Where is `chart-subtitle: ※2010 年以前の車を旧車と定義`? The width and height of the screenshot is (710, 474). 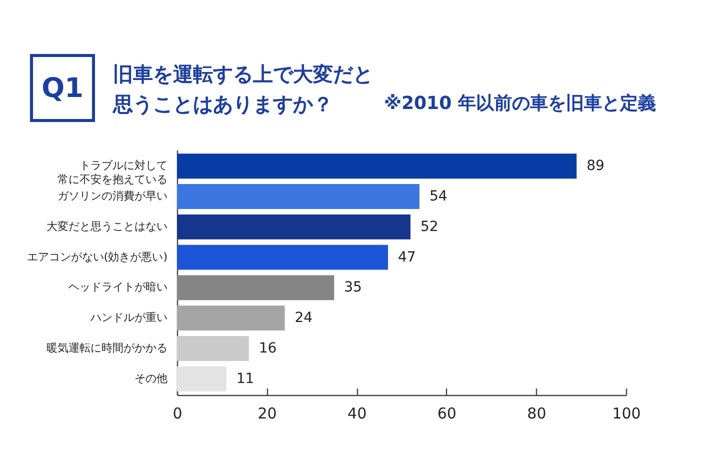
chart-subtitle: ※2010 年以前の車を旧車と定義 is located at coordinates (520, 104).